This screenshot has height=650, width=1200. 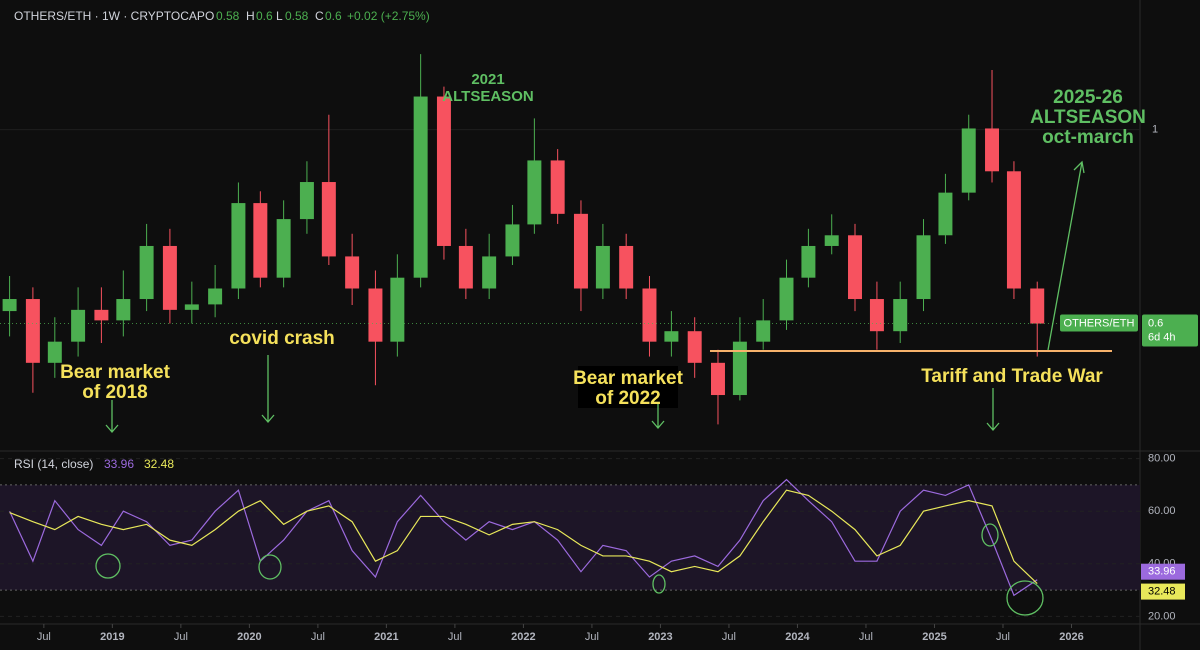 What do you see at coordinates (523, 537) in the screenshot?
I see `rsi-line` at bounding box center [523, 537].